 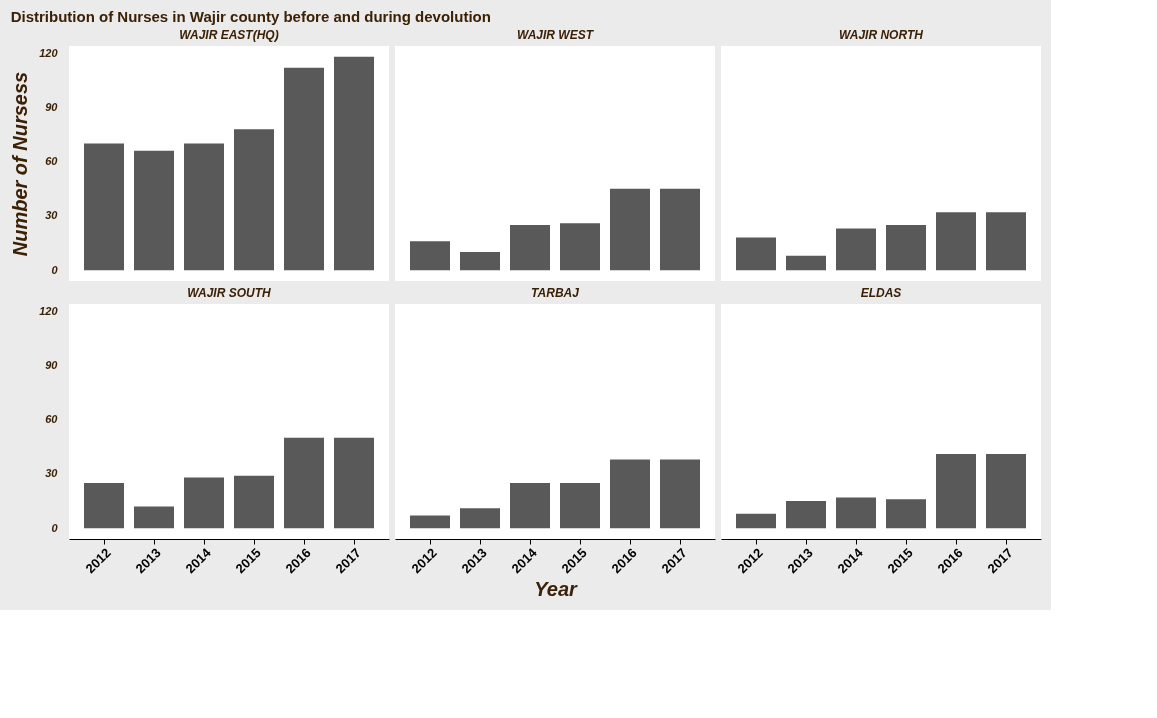 What do you see at coordinates (229, 293) in the screenshot?
I see `chart-title: WAJIR SOUTH` at bounding box center [229, 293].